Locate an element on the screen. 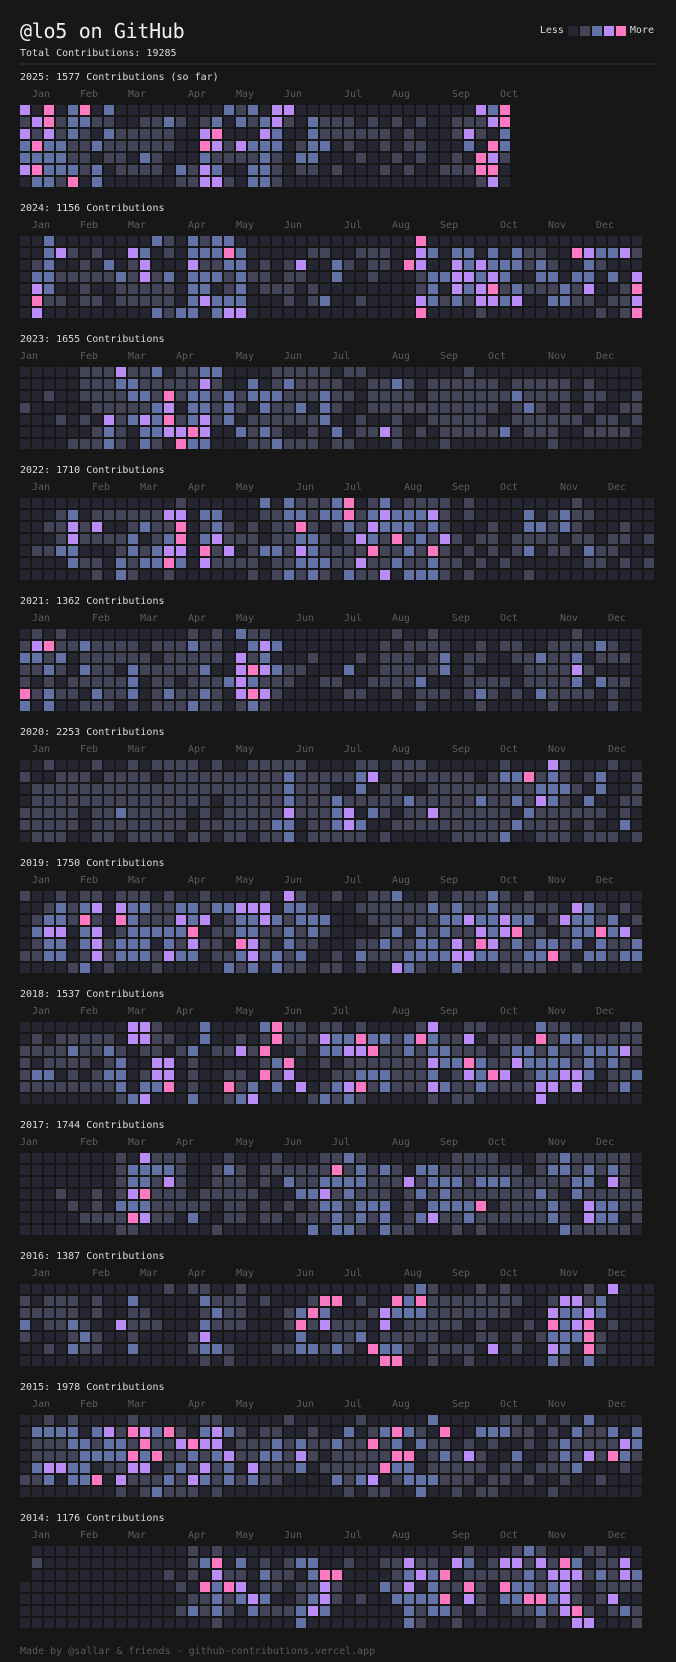 This screenshot has width=676, height=1662. month-label: May is located at coordinates (245, 225).